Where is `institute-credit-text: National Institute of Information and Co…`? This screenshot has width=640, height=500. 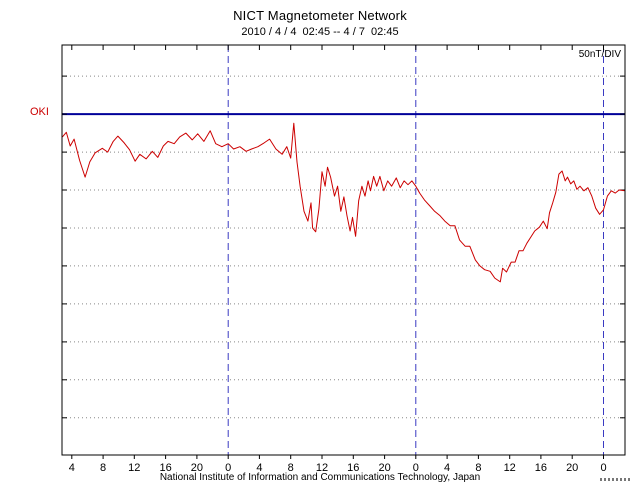
institute-credit-text: National Institute of Information and Co… is located at coordinates (320, 477).